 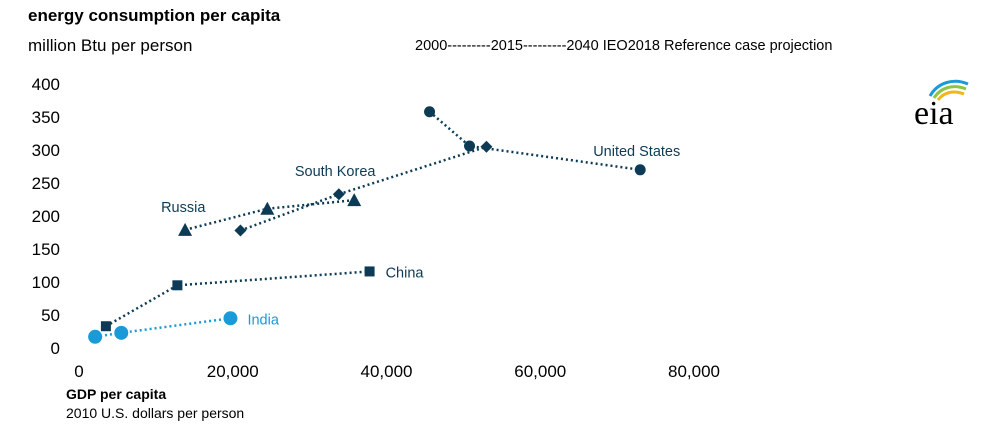 What do you see at coordinates (46, 183) in the screenshot?
I see `y-tick-label: 250` at bounding box center [46, 183].